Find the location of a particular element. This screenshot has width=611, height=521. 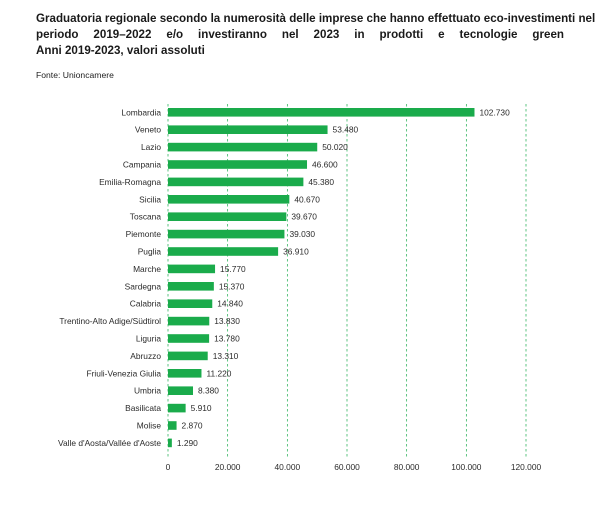

category-label: Liguria is located at coordinates (148, 339).